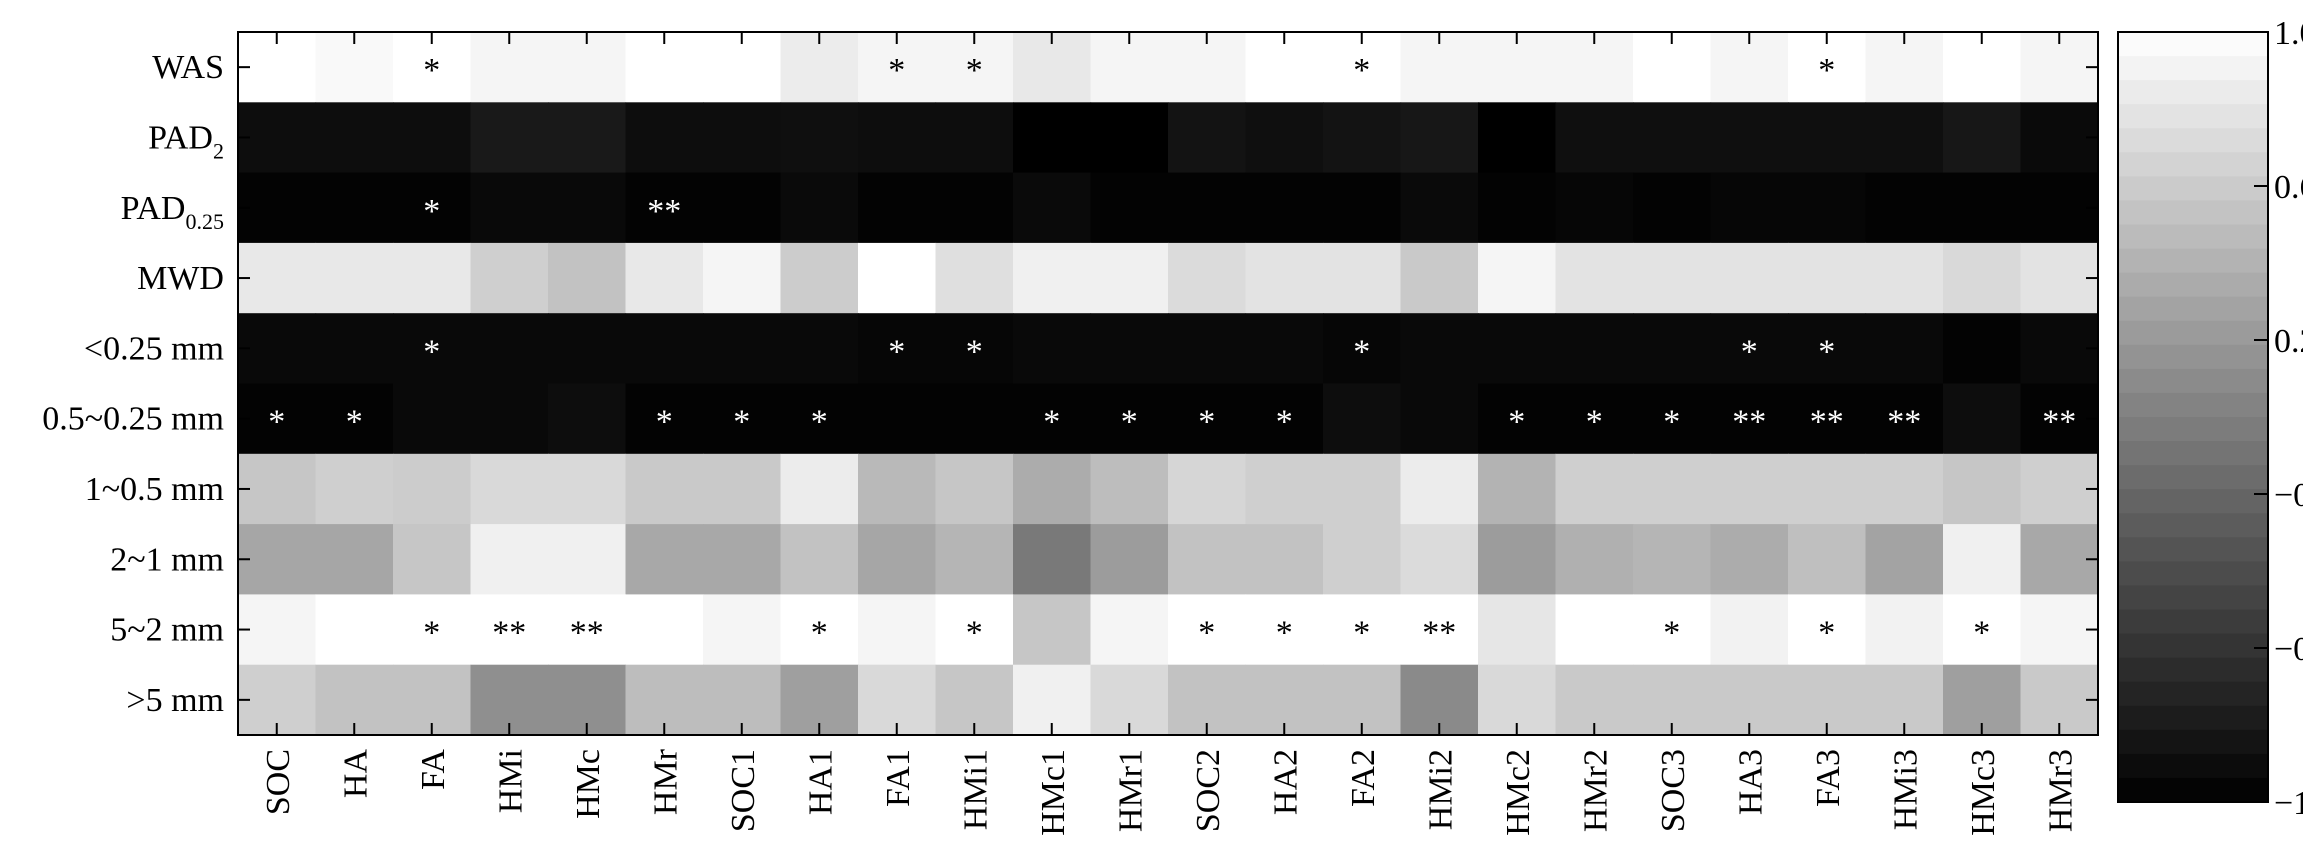 The height and width of the screenshot is (849, 2303). Describe the element at coordinates (133, 419) in the screenshot. I see `y-tick-label: 0.5~0.25 mm` at that location.